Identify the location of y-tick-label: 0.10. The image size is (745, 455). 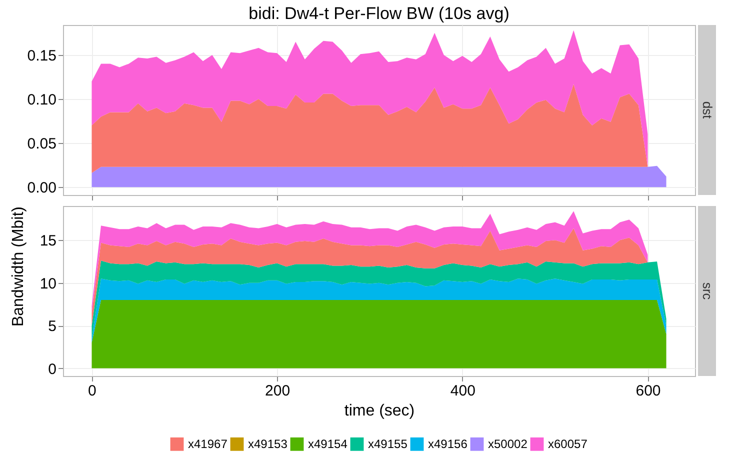
(41, 99).